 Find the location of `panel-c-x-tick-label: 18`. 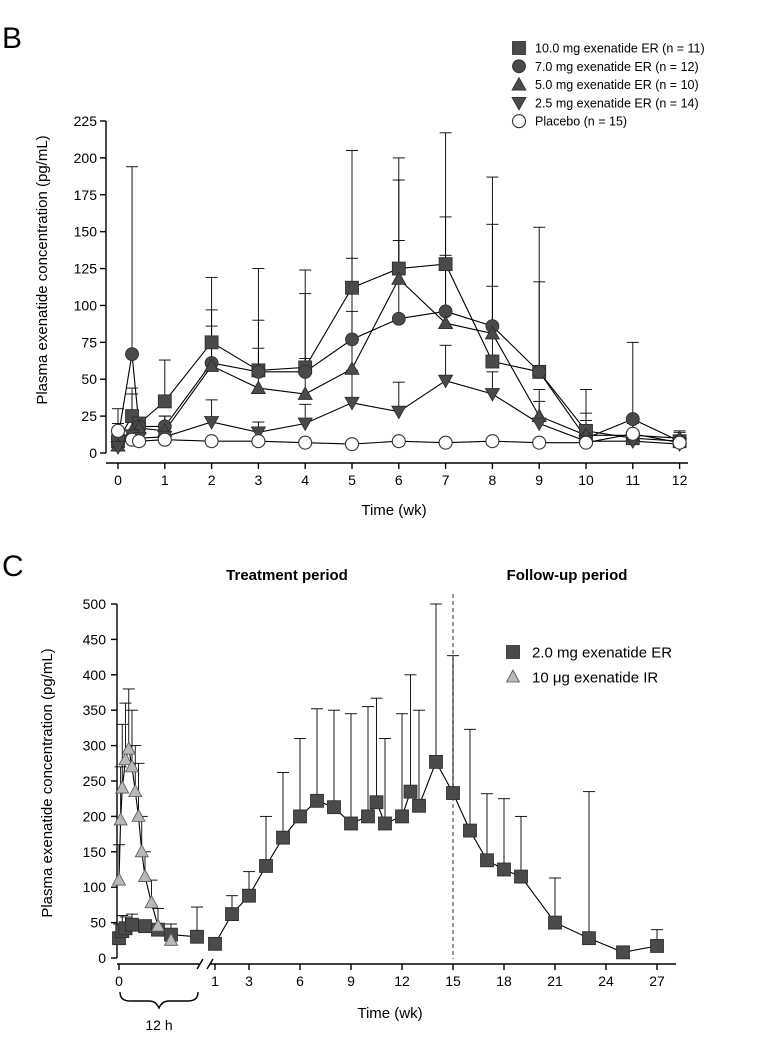

panel-c-x-tick-label: 18 is located at coordinates (504, 981).